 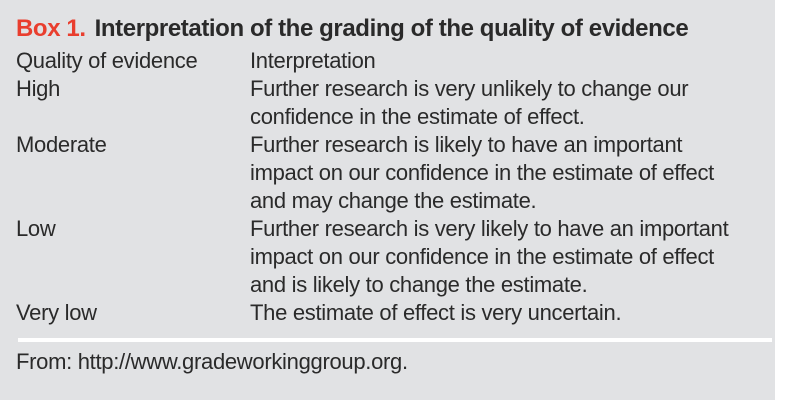 I want to click on interpretation-line: and is likely to change the estimate., so click(x=419, y=284).